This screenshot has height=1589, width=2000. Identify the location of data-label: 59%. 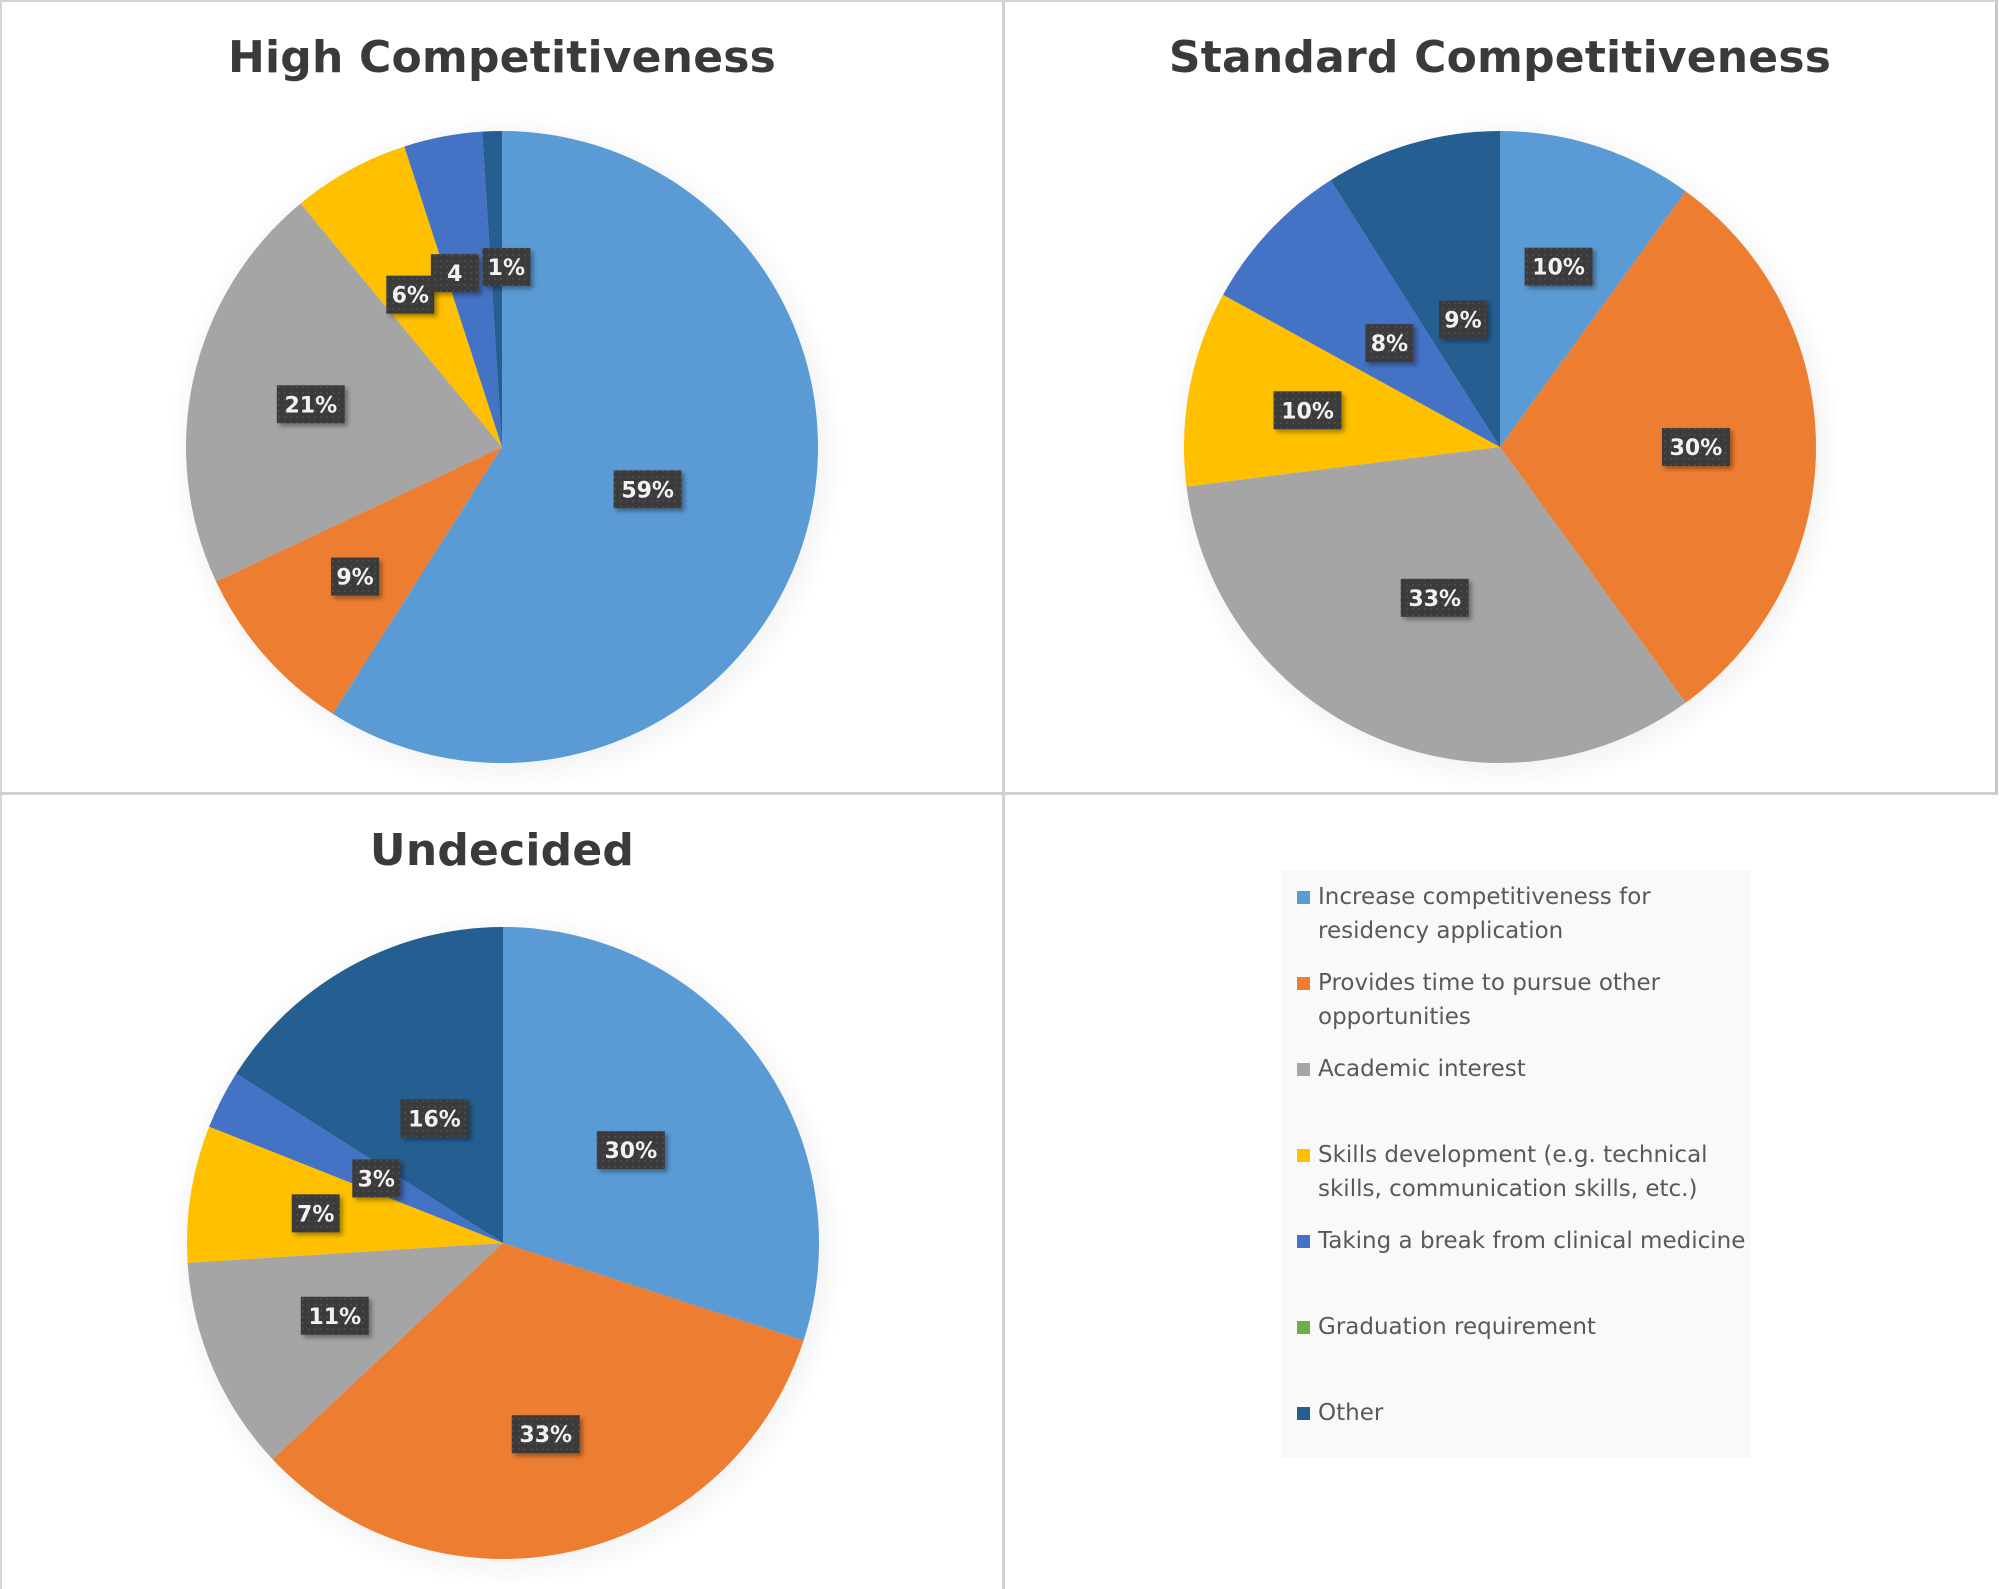
(647, 489).